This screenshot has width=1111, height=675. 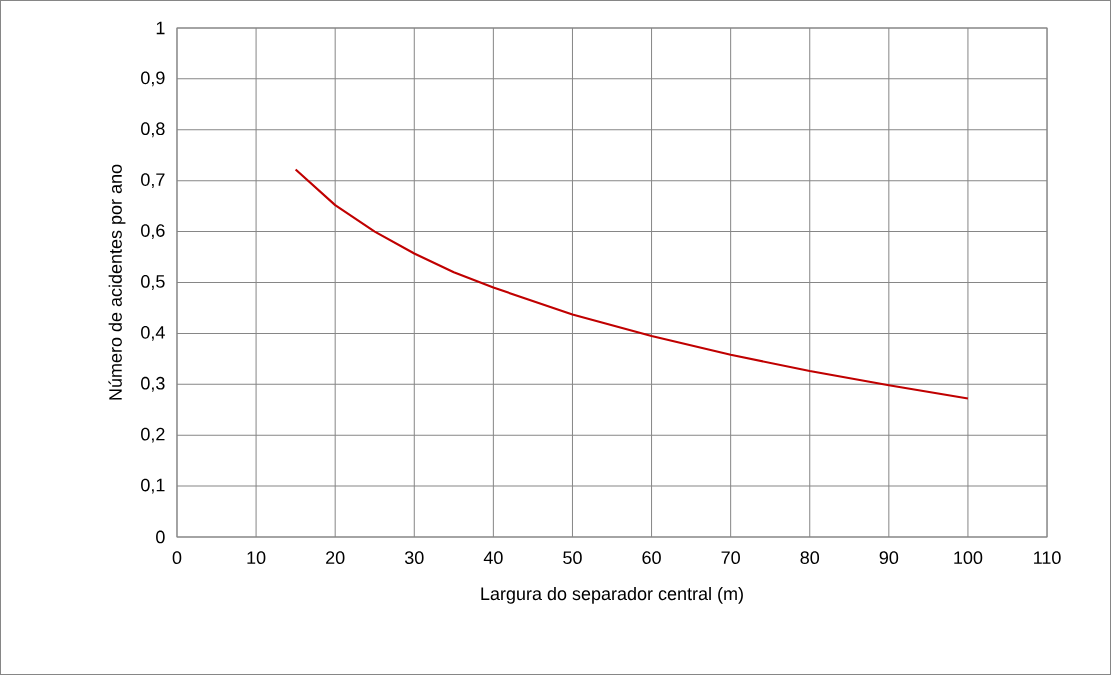 What do you see at coordinates (160, 28) in the screenshot?
I see `y-tick-label: 1` at bounding box center [160, 28].